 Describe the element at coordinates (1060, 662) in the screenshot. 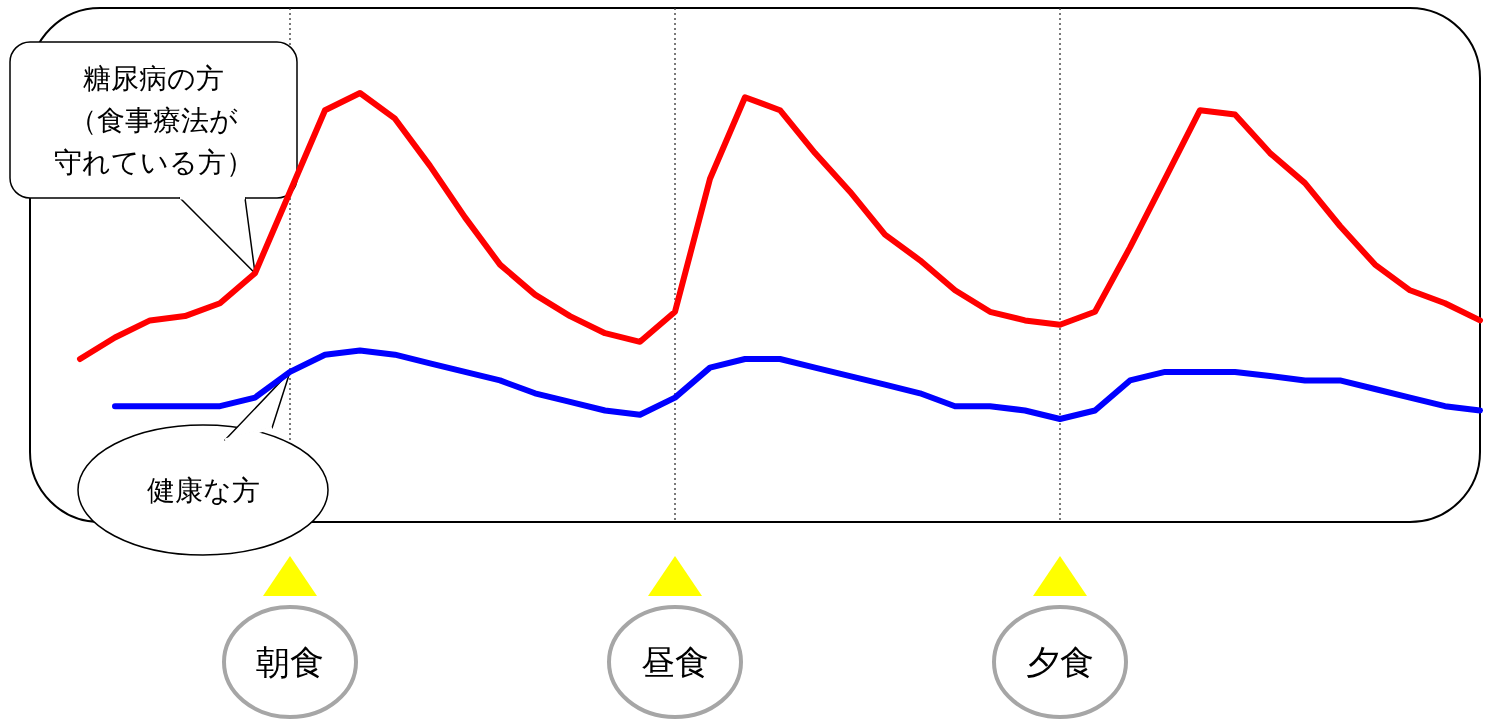

I see `x-tick-label: 夕食` at that location.